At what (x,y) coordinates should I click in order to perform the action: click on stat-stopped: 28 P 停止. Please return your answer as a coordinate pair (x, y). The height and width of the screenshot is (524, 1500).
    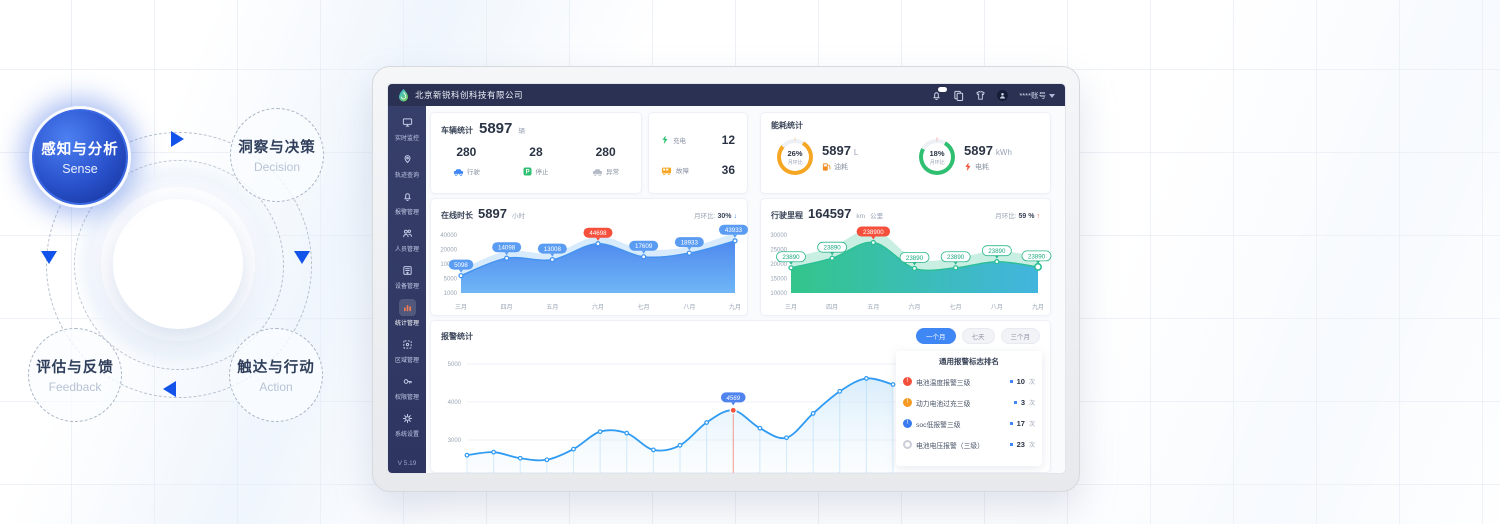
    Looking at the image, I should click on (535, 160).